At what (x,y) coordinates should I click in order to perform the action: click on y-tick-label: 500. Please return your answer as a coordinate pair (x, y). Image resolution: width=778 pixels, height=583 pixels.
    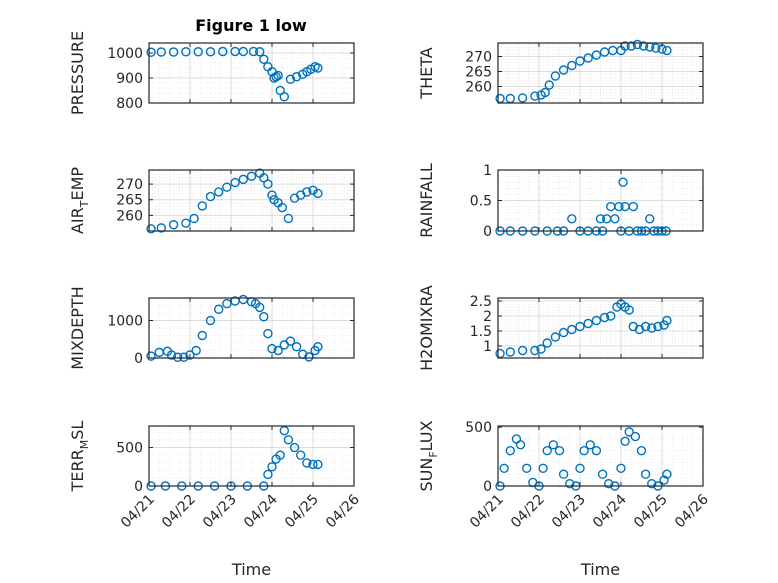
    Looking at the image, I should click on (478, 428).